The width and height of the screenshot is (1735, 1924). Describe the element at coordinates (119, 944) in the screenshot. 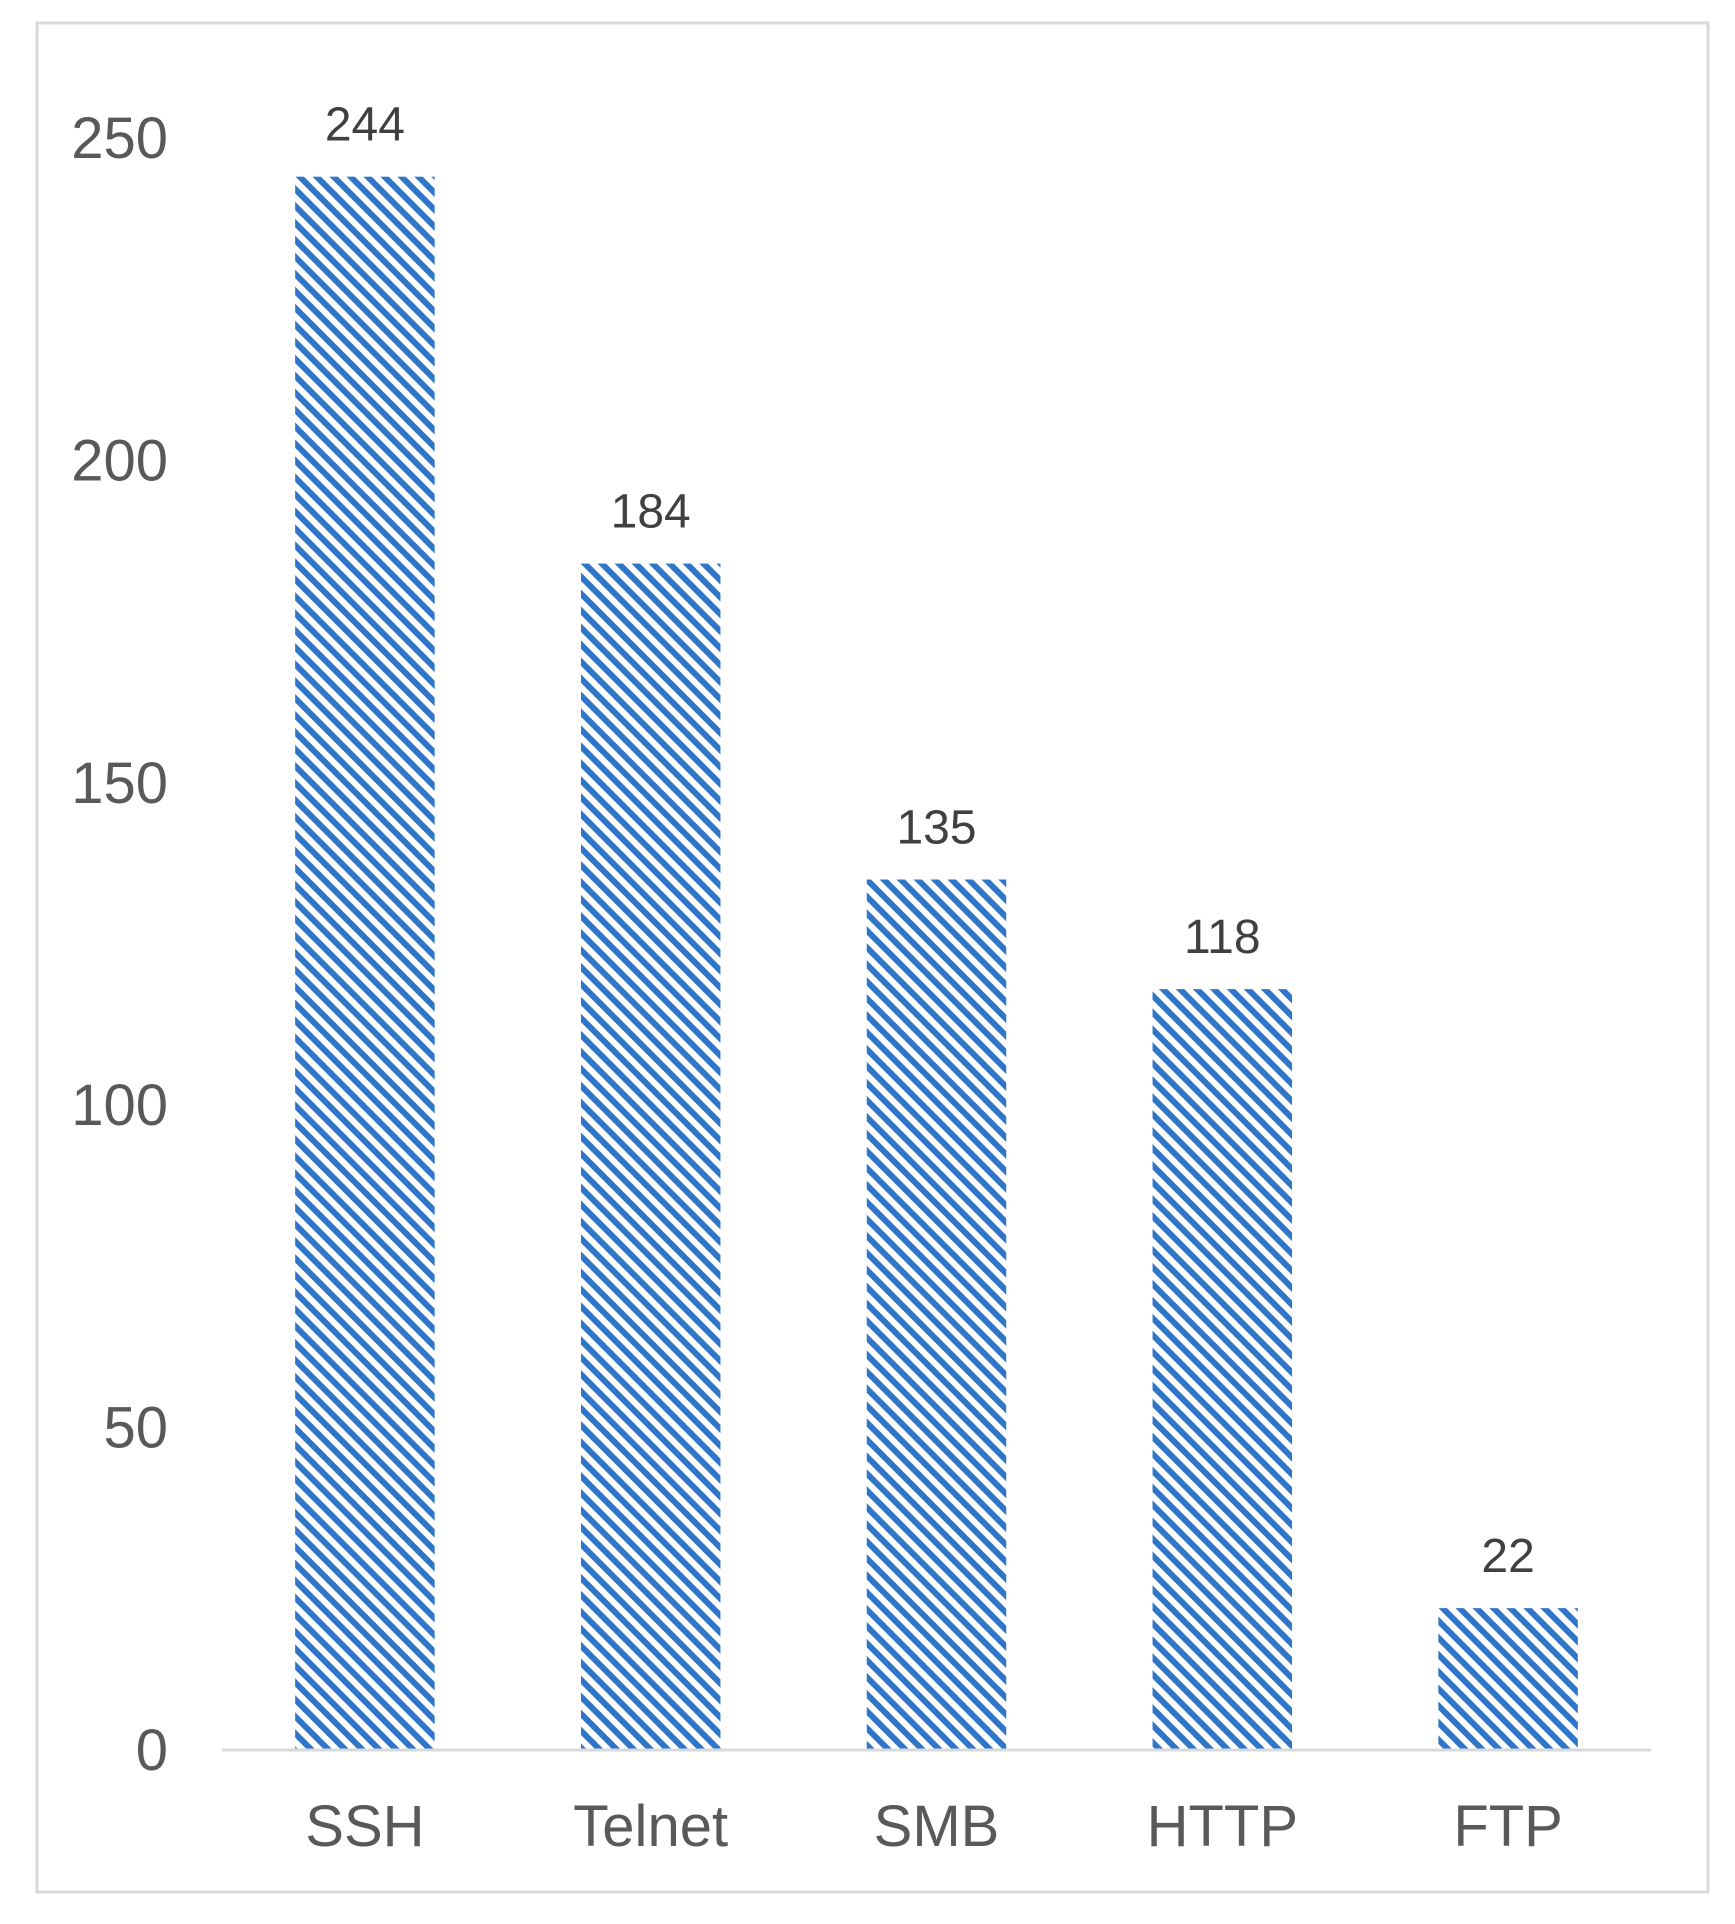

I see `y-axis: 0 50 100 150 200 250` at that location.